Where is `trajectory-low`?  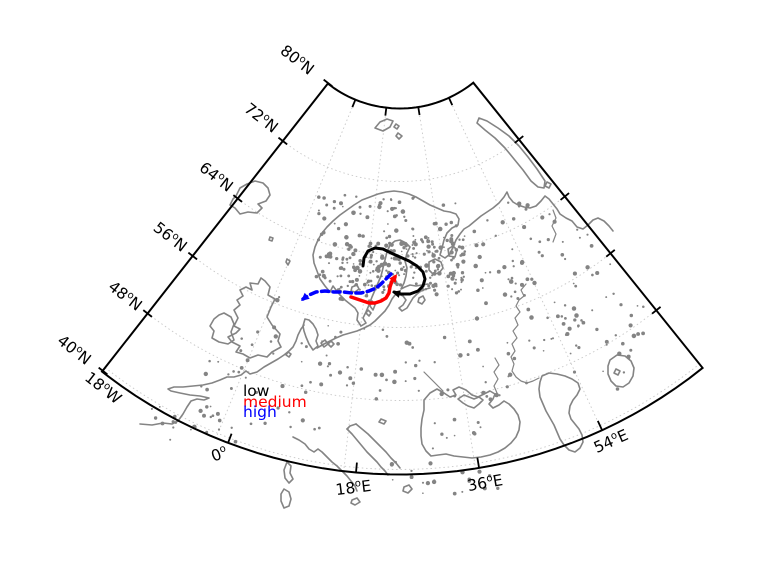 trajectory-low is located at coordinates (394, 271).